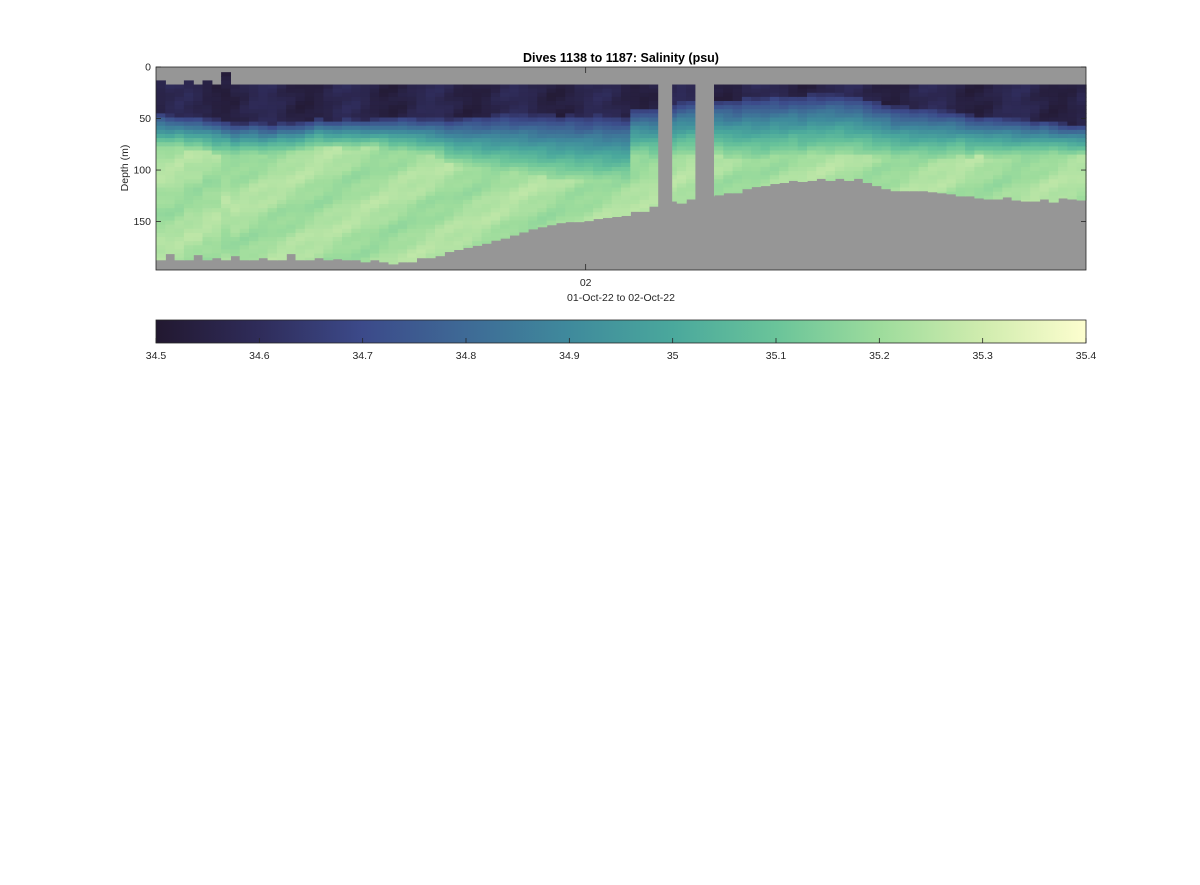  I want to click on colorbar-tick-label: 35.4, so click(1086, 356).